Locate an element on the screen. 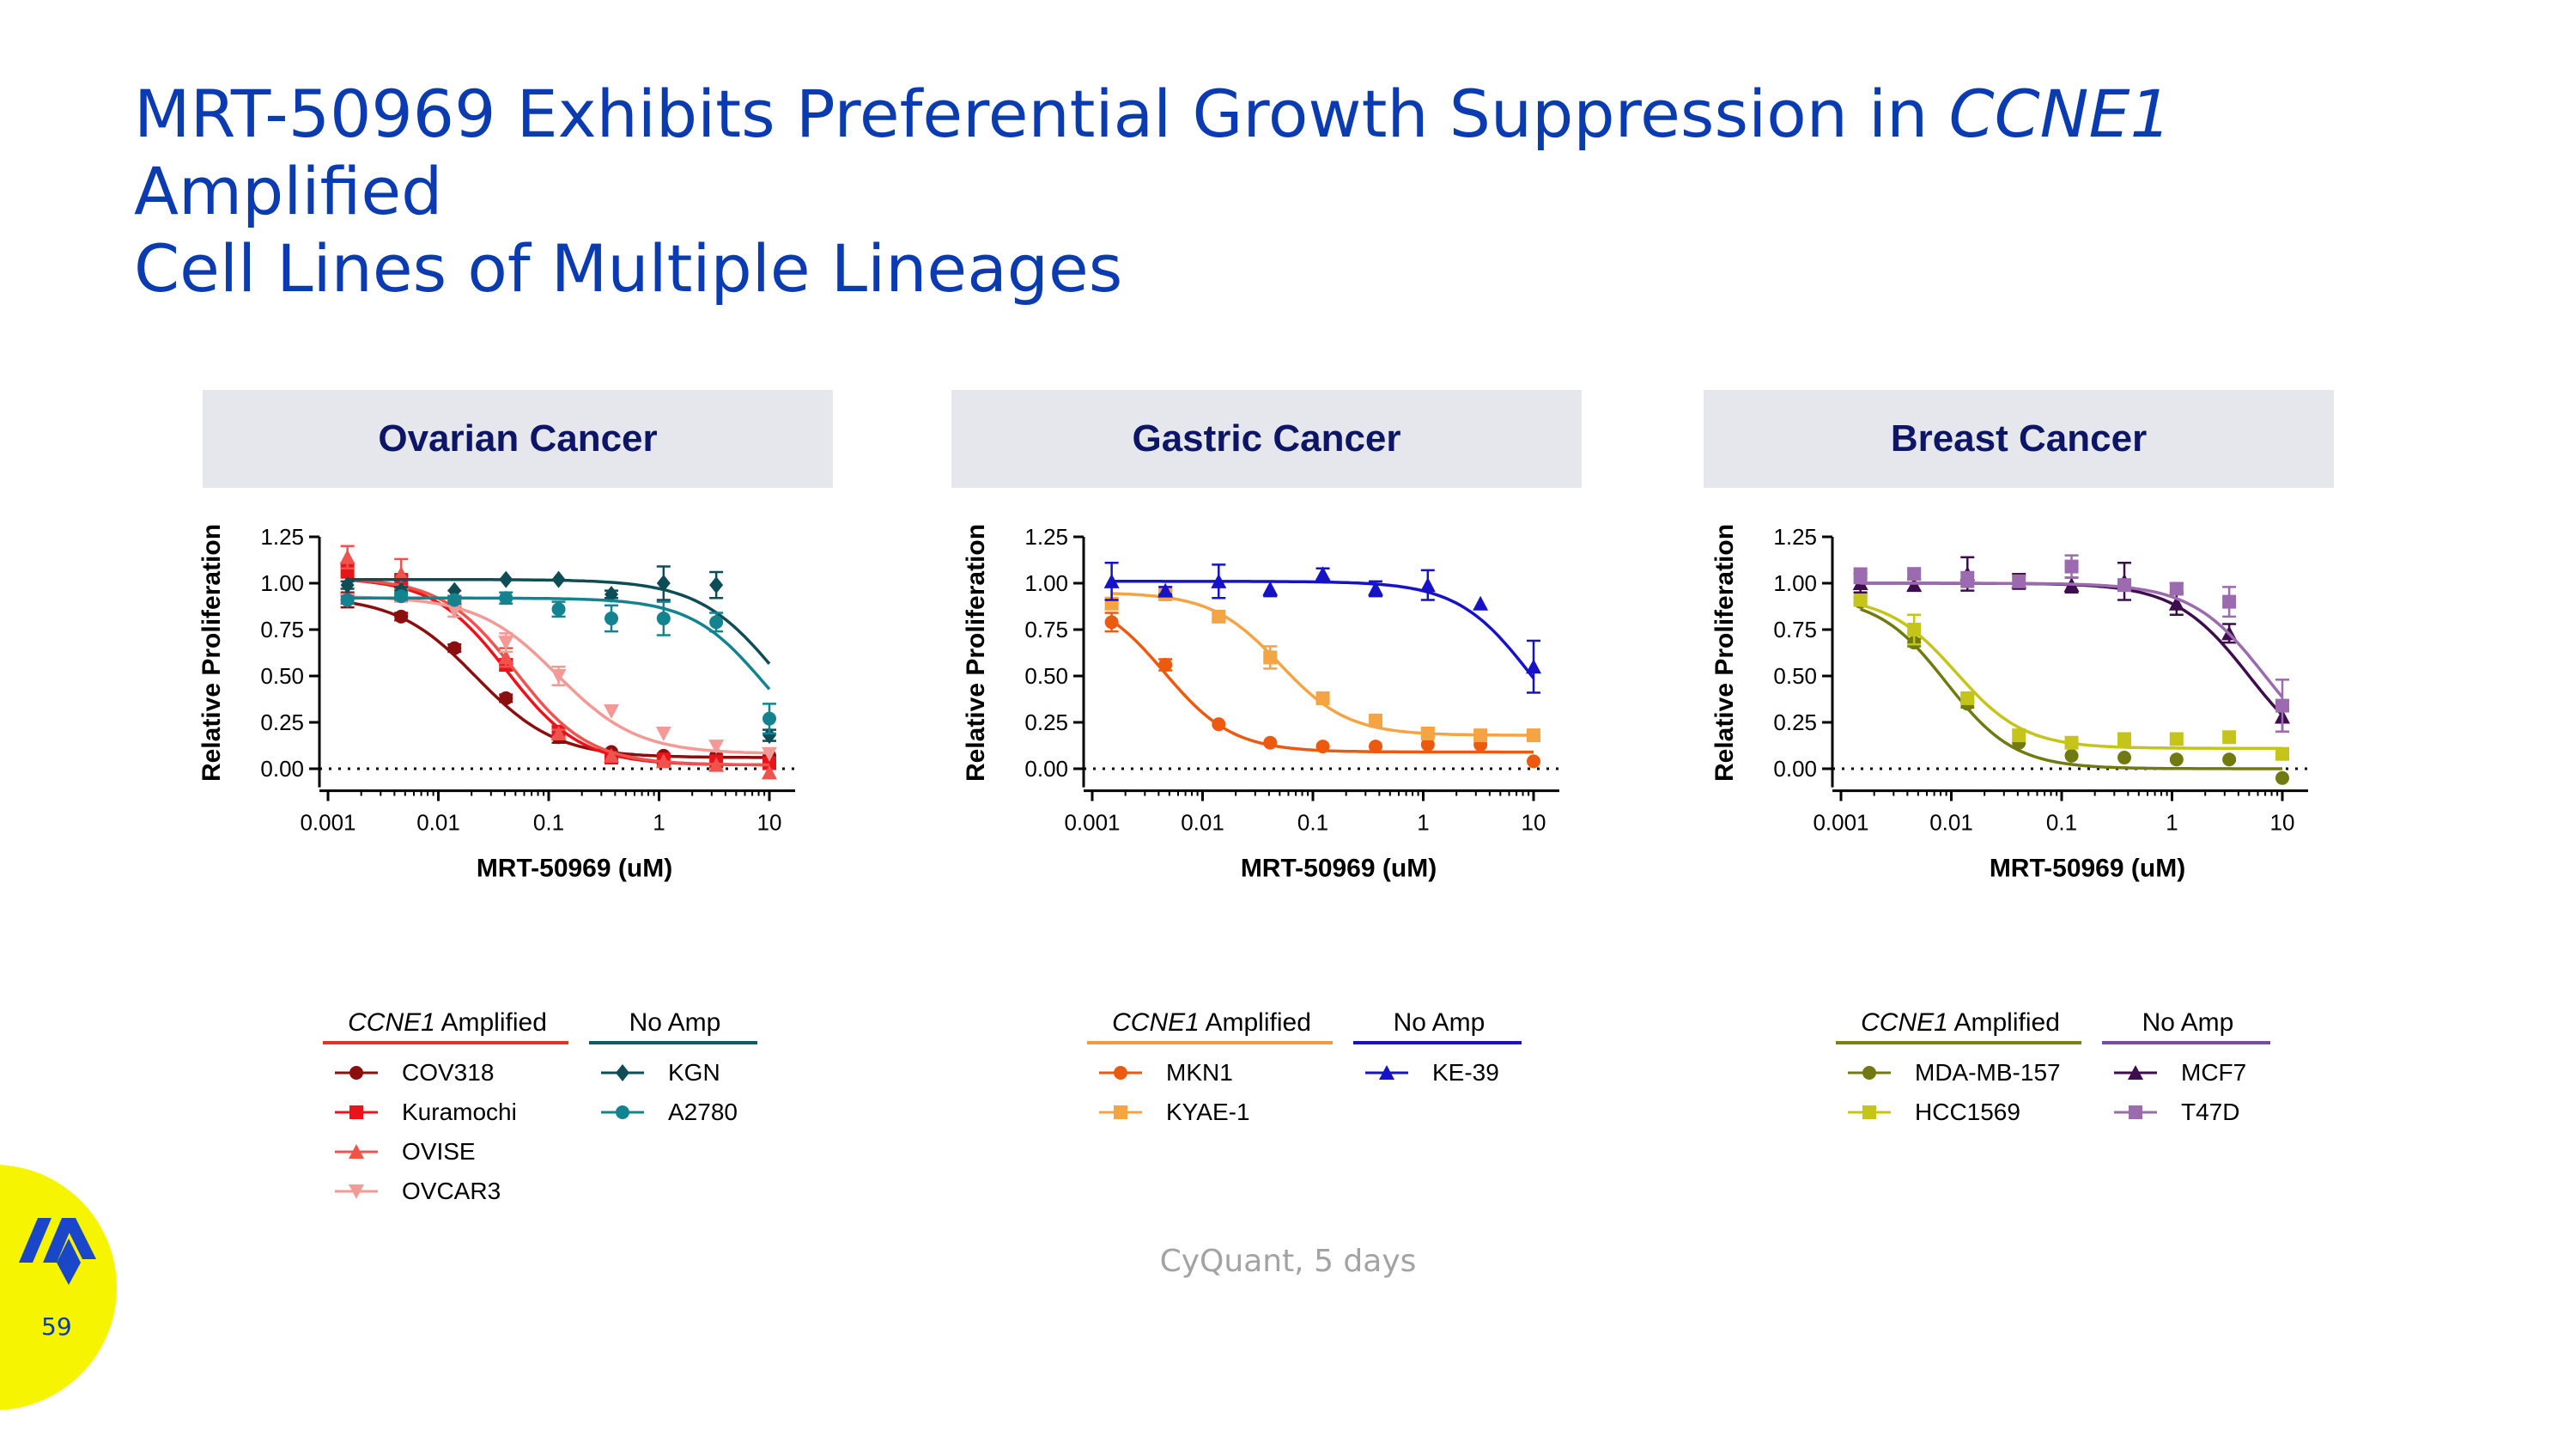 Image resolution: width=2576 pixels, height=1449 pixels. legend-label: A2780 is located at coordinates (703, 1112).